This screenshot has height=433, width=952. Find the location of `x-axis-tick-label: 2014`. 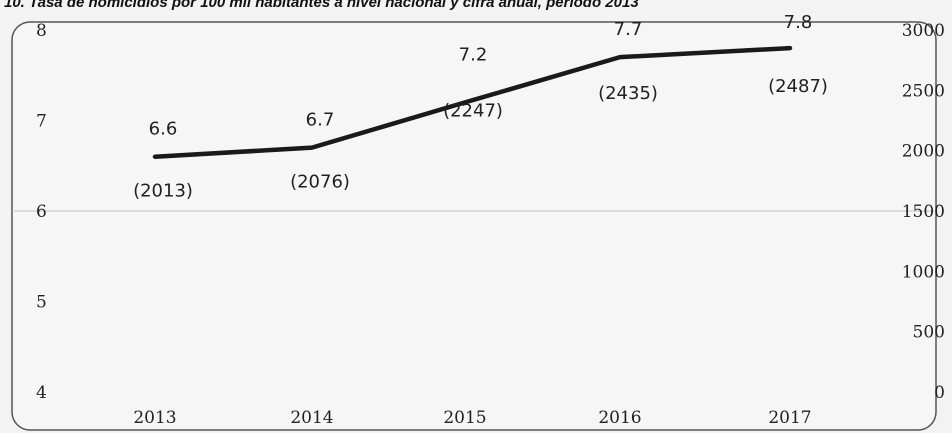

x-axis-tick-label: 2014 is located at coordinates (311, 418).